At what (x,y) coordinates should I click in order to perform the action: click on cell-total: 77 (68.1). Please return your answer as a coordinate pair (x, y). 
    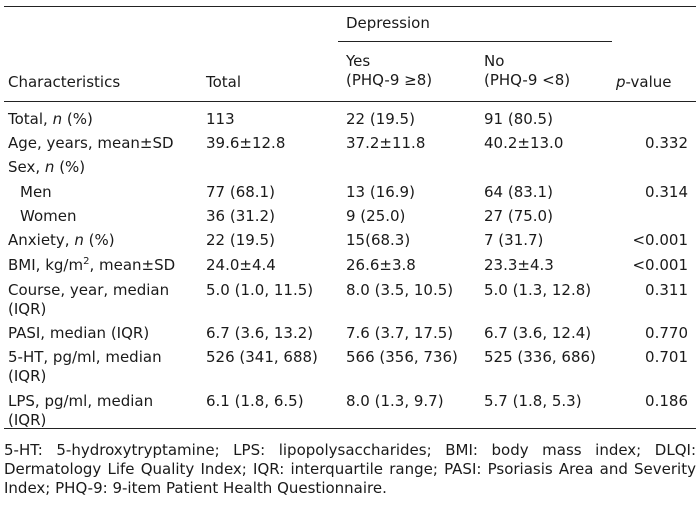
    Looking at the image, I should click on (240, 192).